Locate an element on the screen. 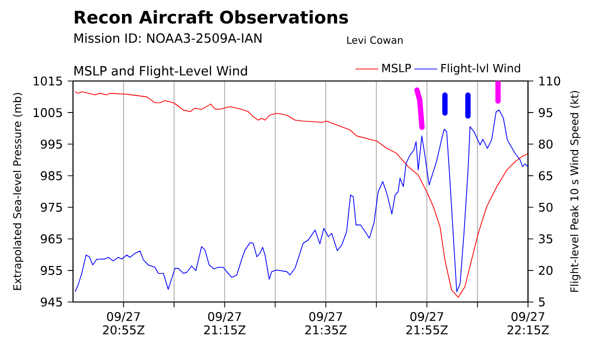 This screenshot has height=345, width=602. x-tick-label: 09/27 20:55Z is located at coordinates (123, 323).